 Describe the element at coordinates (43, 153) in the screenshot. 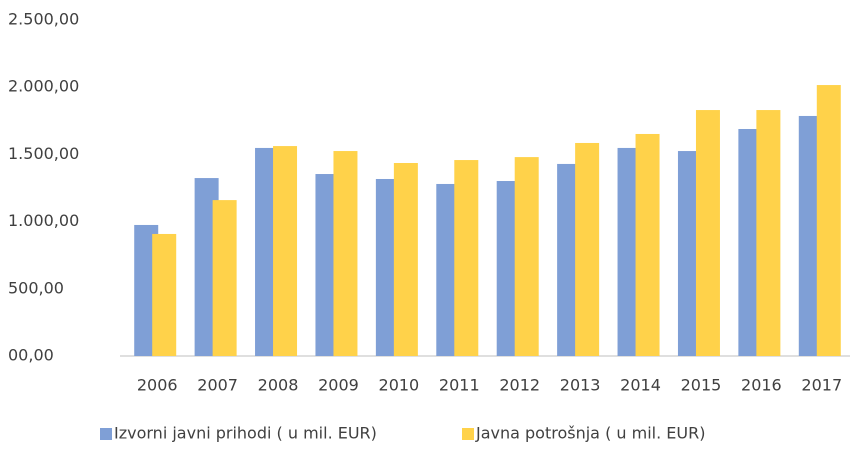

I see `y-tick-label: 1.500,00` at that location.